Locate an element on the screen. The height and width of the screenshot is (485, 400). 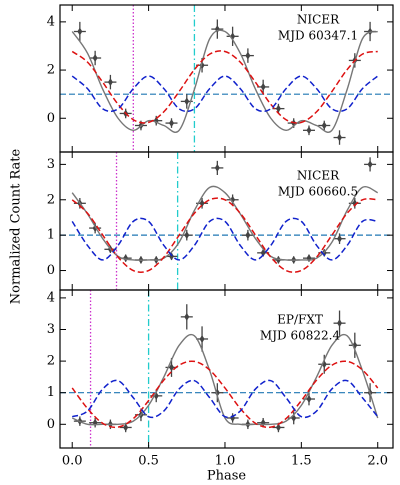
panel-annotation: MJD 60822.4 is located at coordinates (300, 336).